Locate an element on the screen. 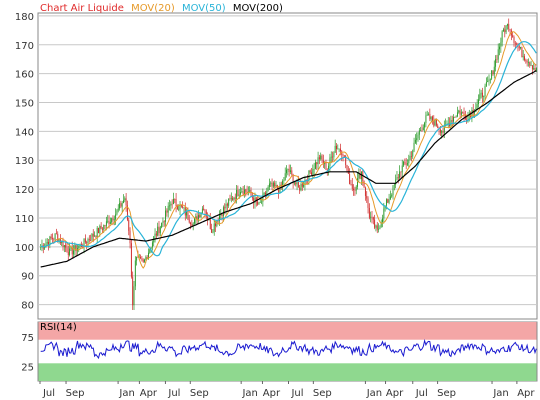 This screenshot has height=400, width=540. x-tick-label: Jul is located at coordinates (48, 393).